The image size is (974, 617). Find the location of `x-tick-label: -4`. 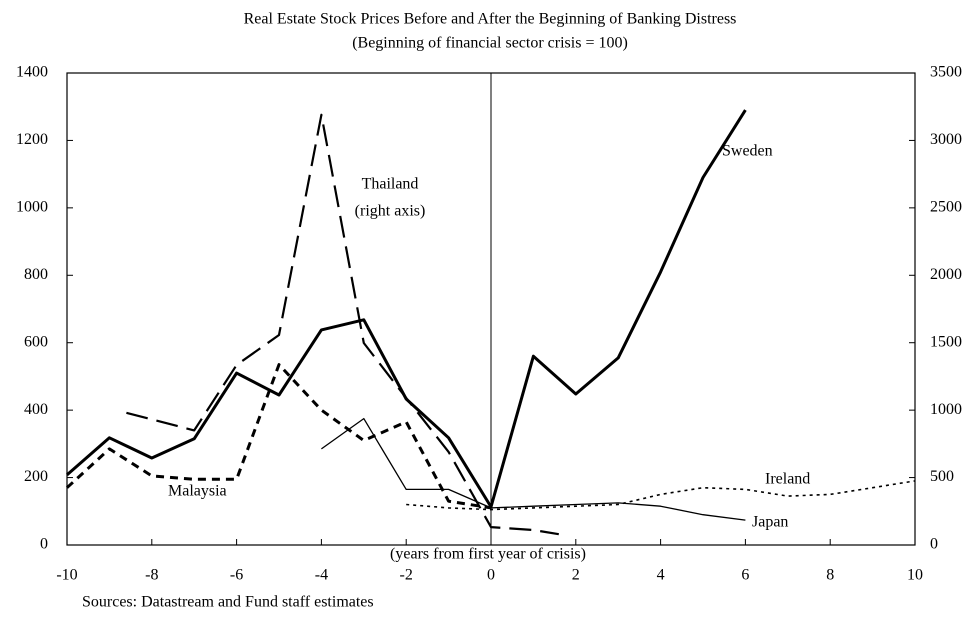

x-tick-label: -4 is located at coordinates (321, 575).